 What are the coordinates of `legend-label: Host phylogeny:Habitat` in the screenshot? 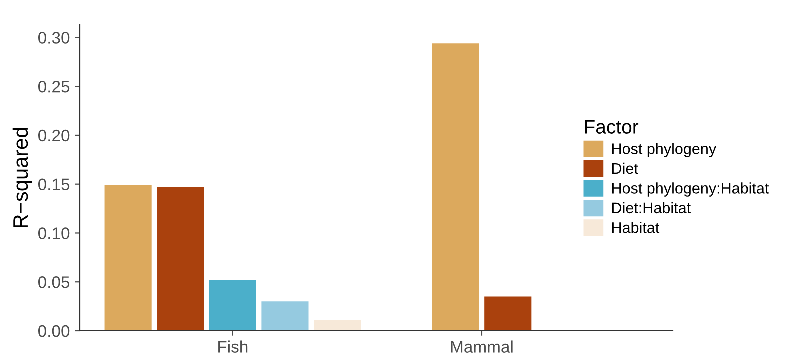 It's located at (691, 189).